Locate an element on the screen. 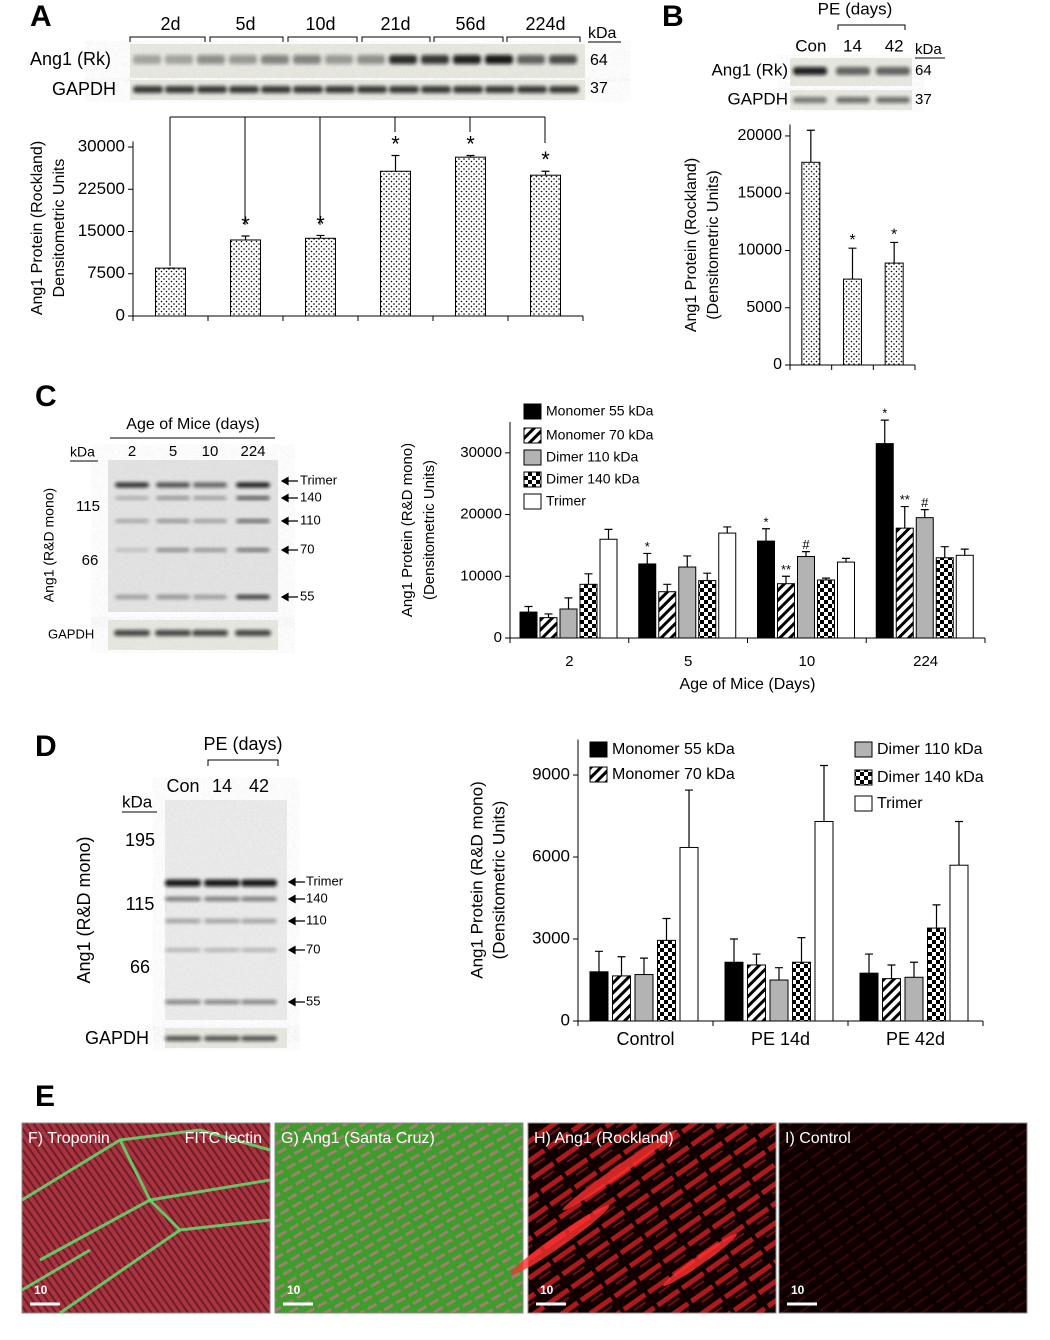  lectin-stain is located at coordinates (56, 1270).